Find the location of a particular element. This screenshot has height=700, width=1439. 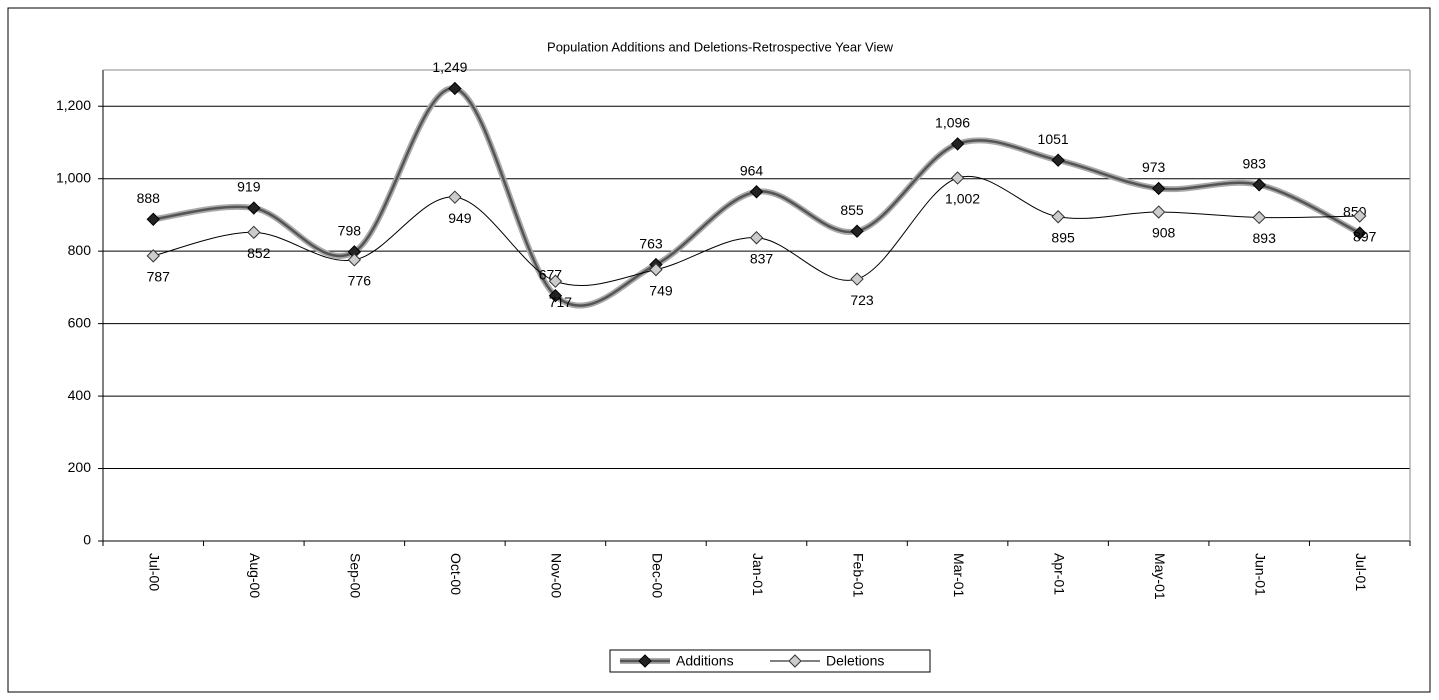

y-tick-label: 400 is located at coordinates (80, 395).